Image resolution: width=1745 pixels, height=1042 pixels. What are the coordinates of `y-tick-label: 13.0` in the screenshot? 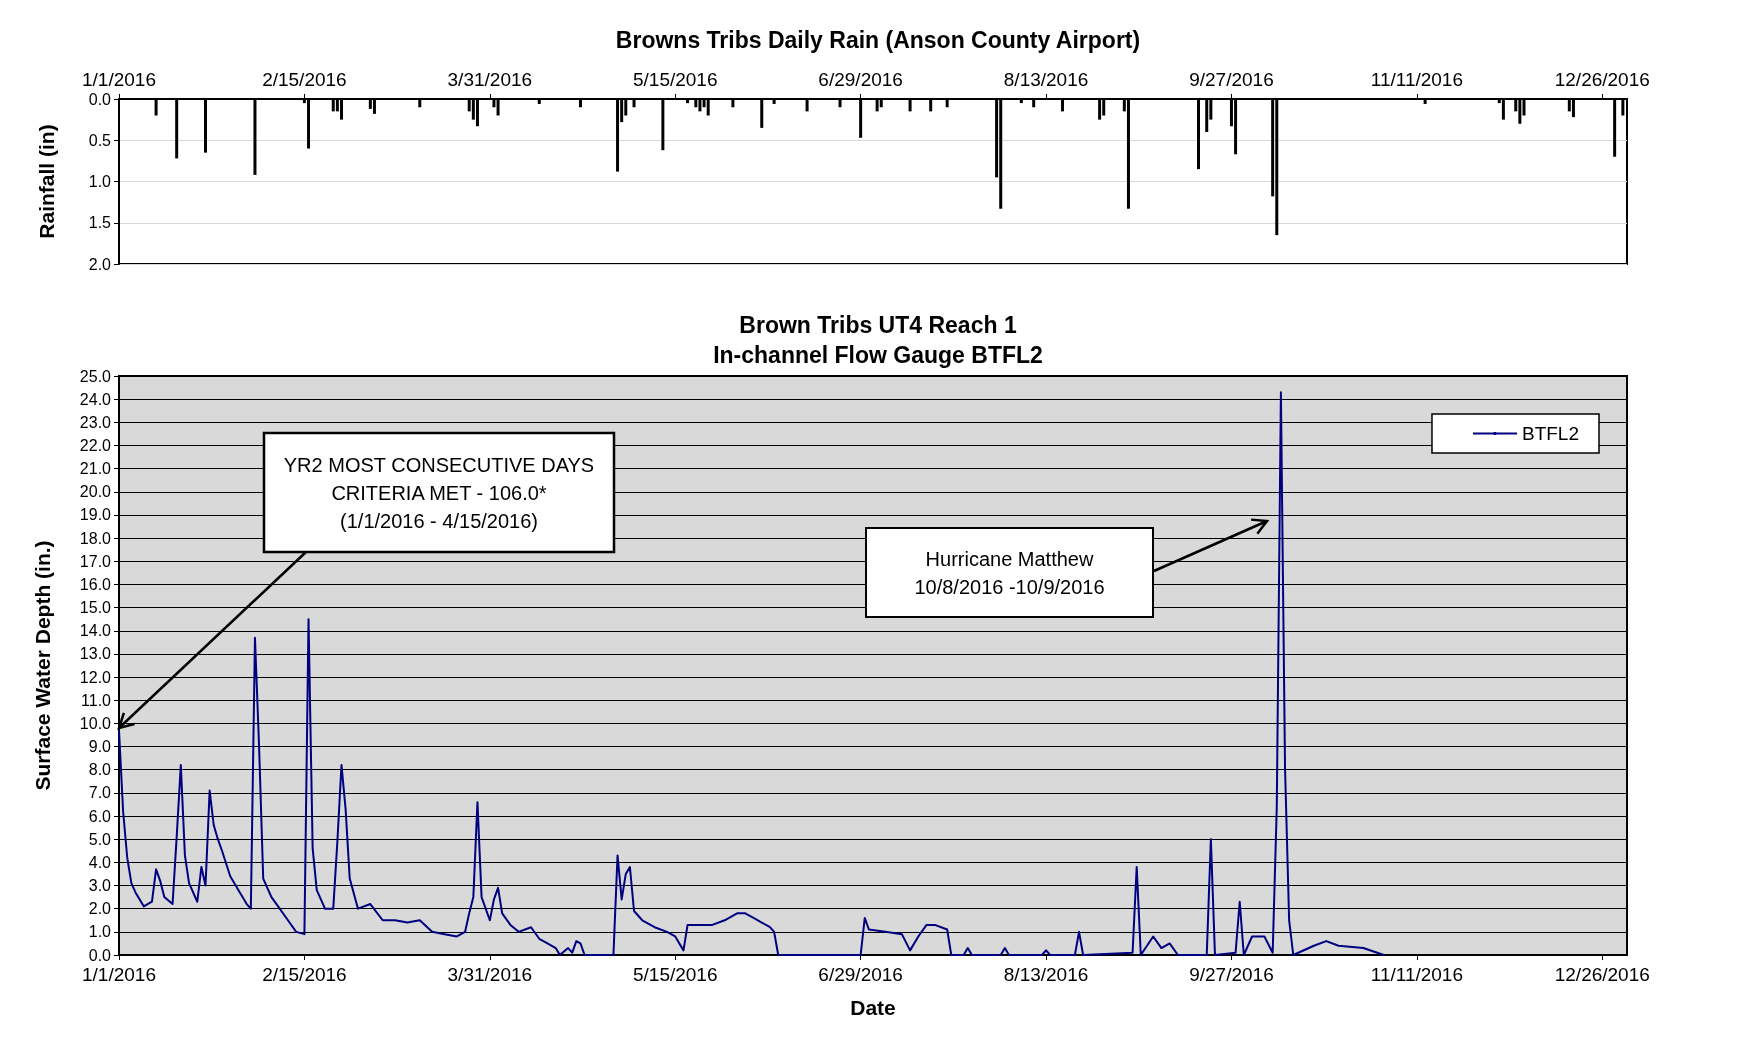 It's located at (95, 654).